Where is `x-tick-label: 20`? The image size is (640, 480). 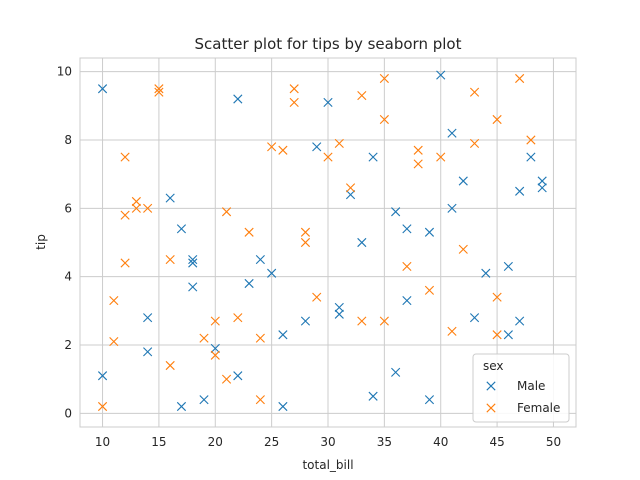
x-tick-label: 20 is located at coordinates (215, 442).